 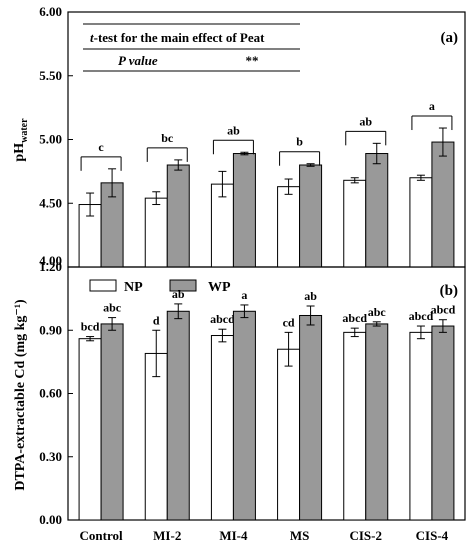 I want to click on annotation-row1-title: t-test for the main effect of Peat, so click(x=177, y=37).